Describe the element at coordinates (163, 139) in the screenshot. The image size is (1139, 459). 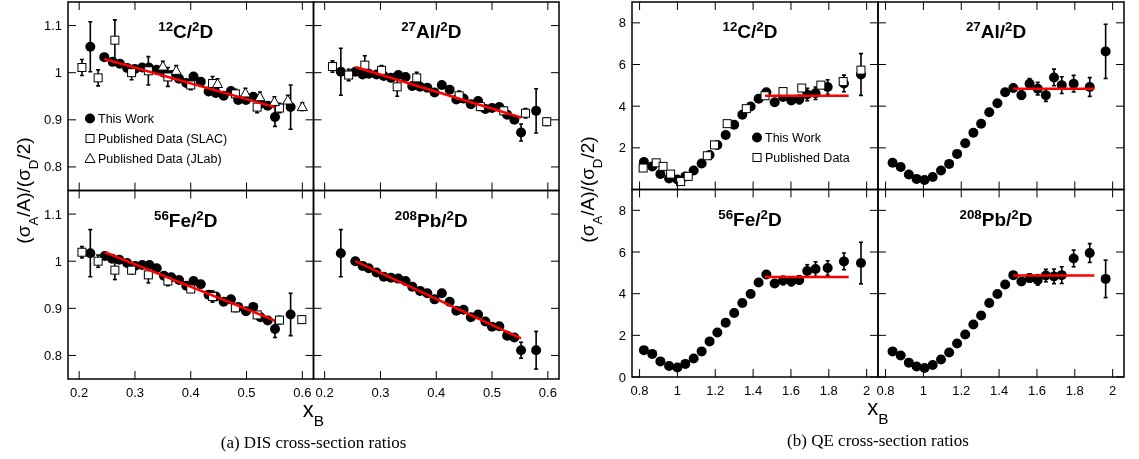
I see `legend-label: Published Data (SLAC)` at that location.